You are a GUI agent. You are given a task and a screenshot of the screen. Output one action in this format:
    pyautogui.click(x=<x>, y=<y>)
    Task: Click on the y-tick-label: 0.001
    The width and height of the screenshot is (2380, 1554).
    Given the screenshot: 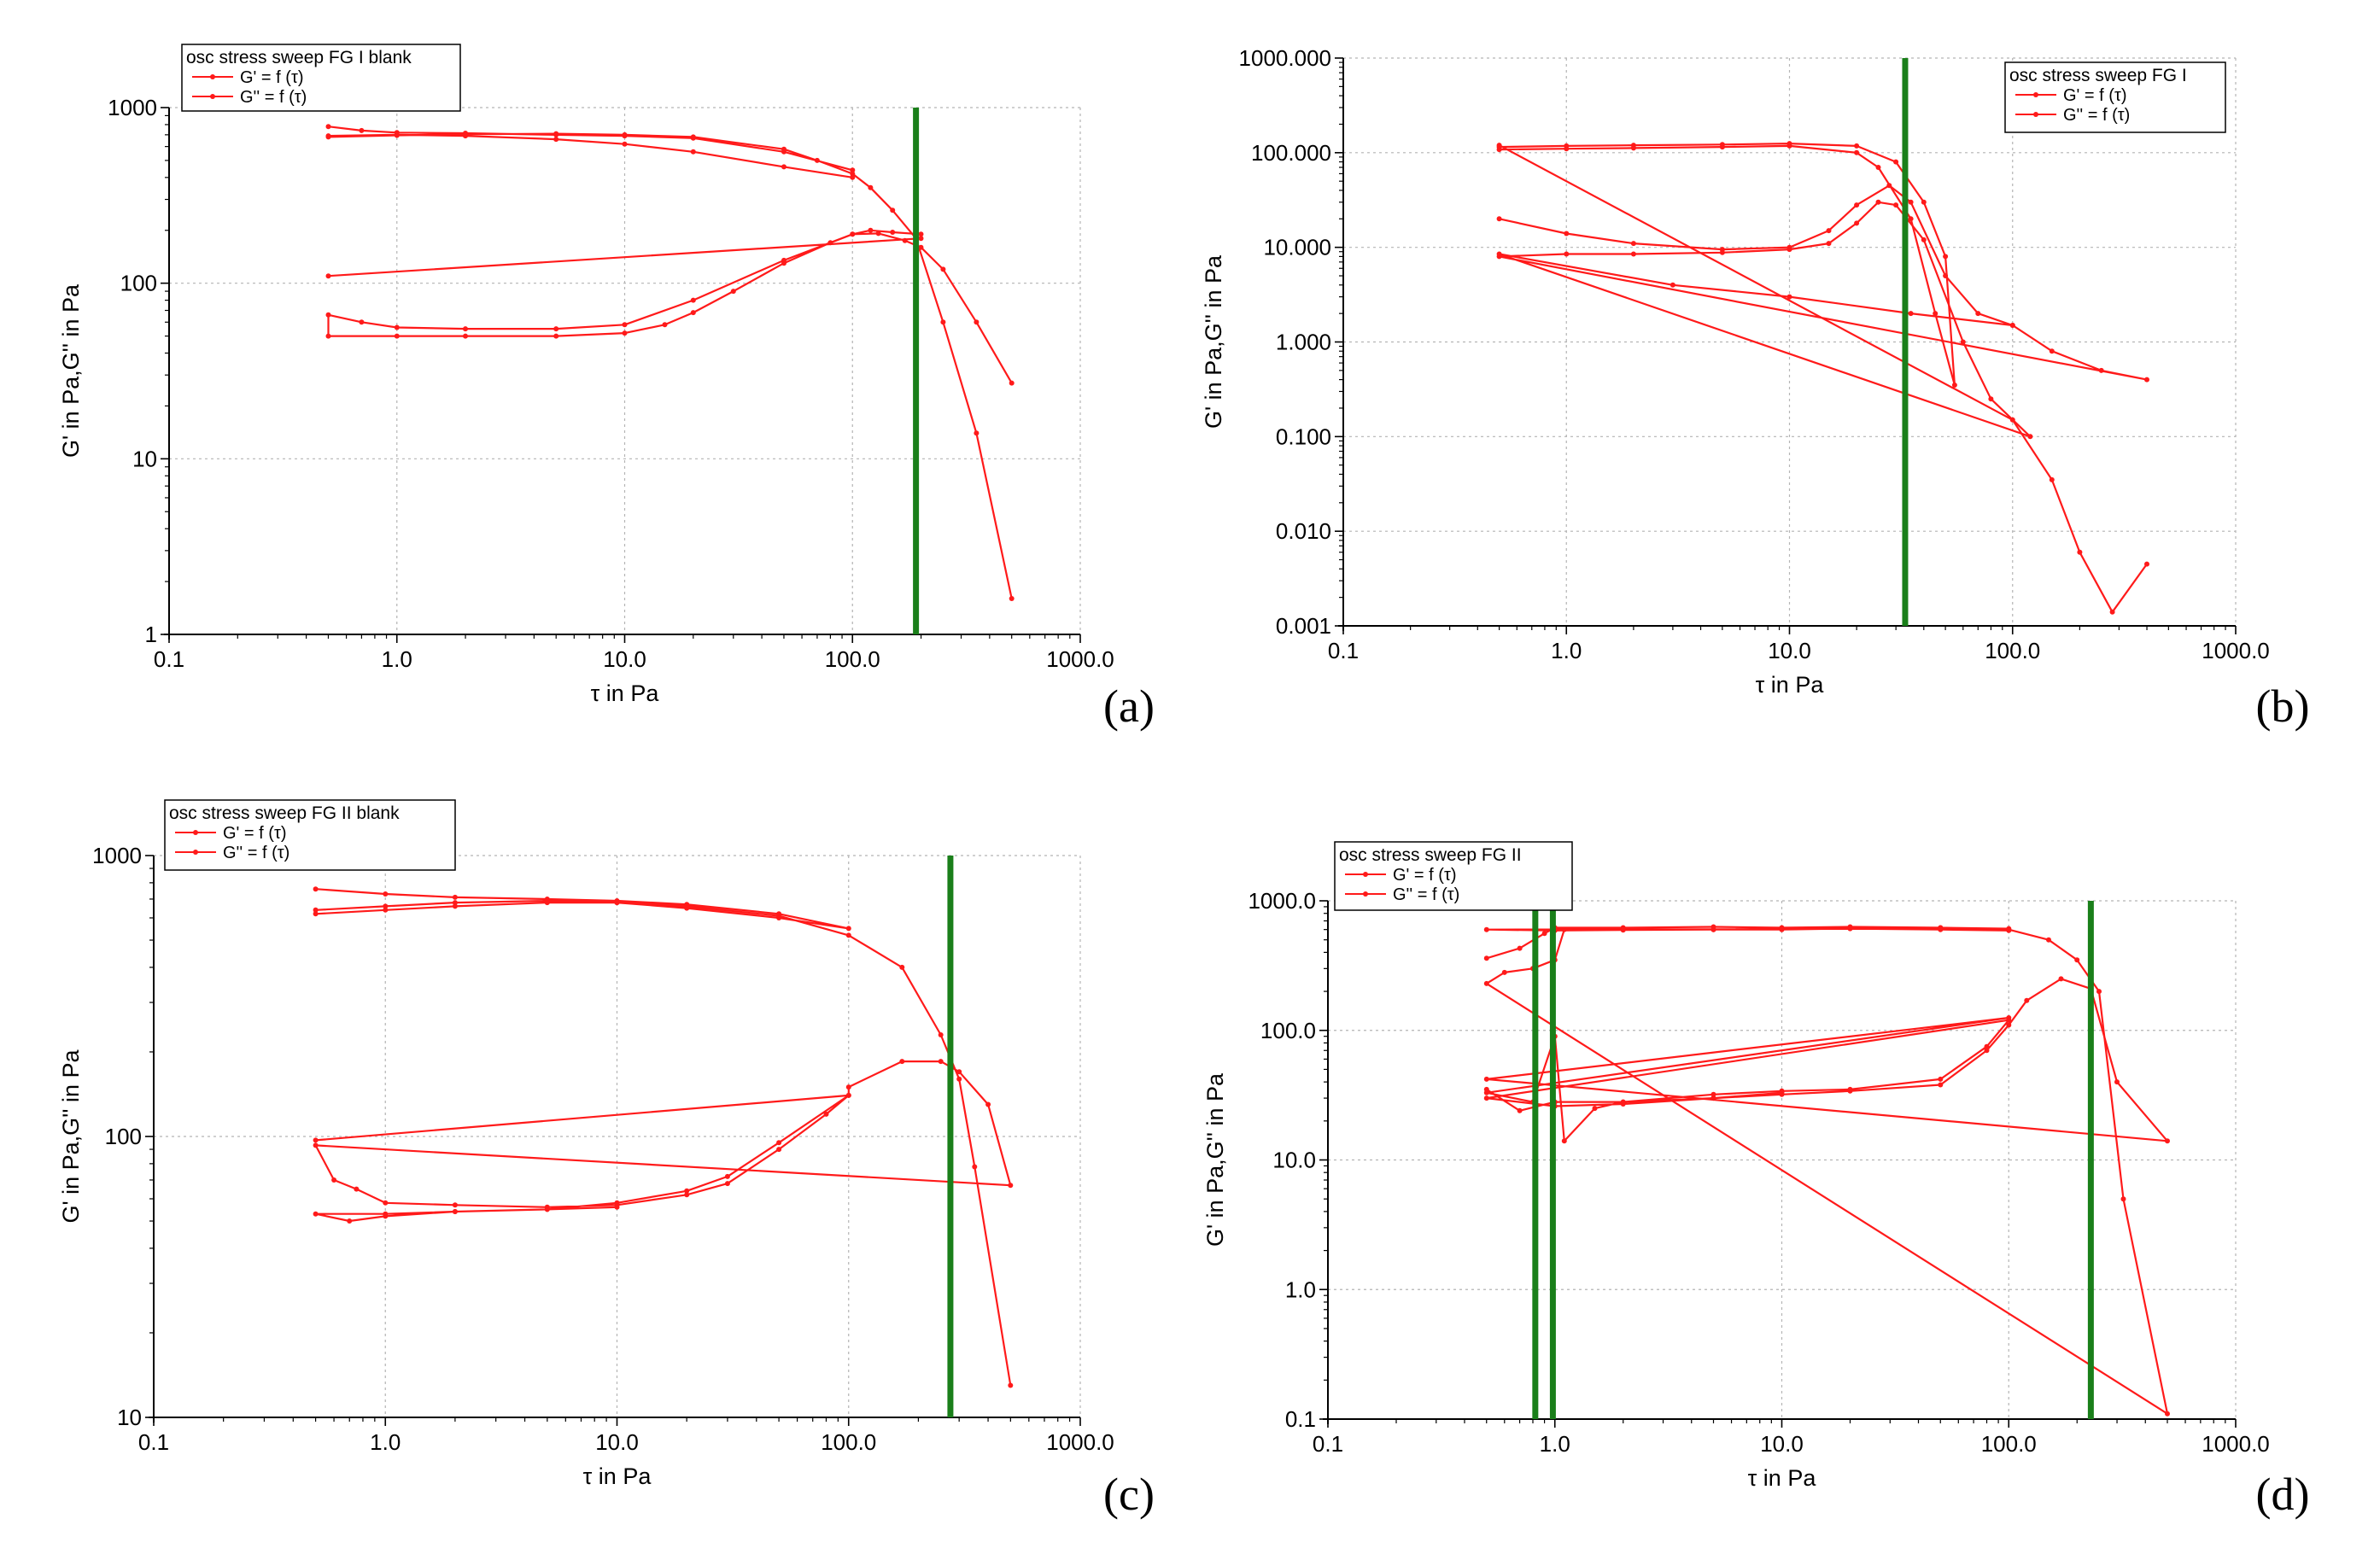 What is the action you would take?
    pyautogui.click(x=1303, y=626)
    